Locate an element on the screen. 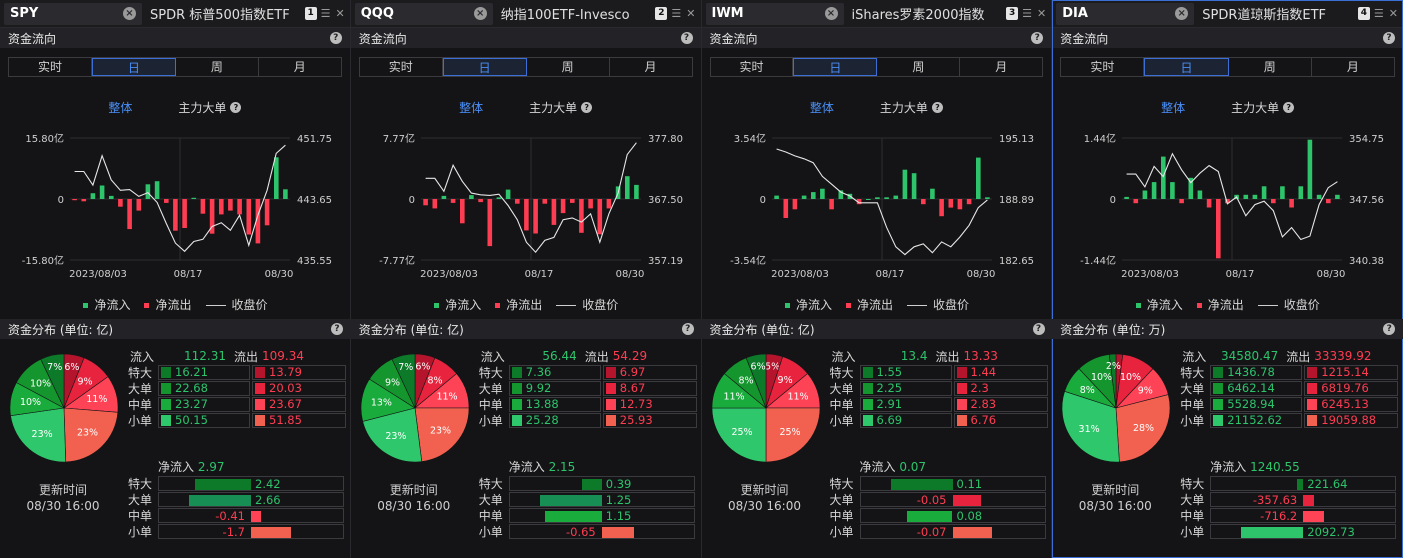 The image size is (1403, 558). x-date-mid: 08/17 is located at coordinates (889, 274).